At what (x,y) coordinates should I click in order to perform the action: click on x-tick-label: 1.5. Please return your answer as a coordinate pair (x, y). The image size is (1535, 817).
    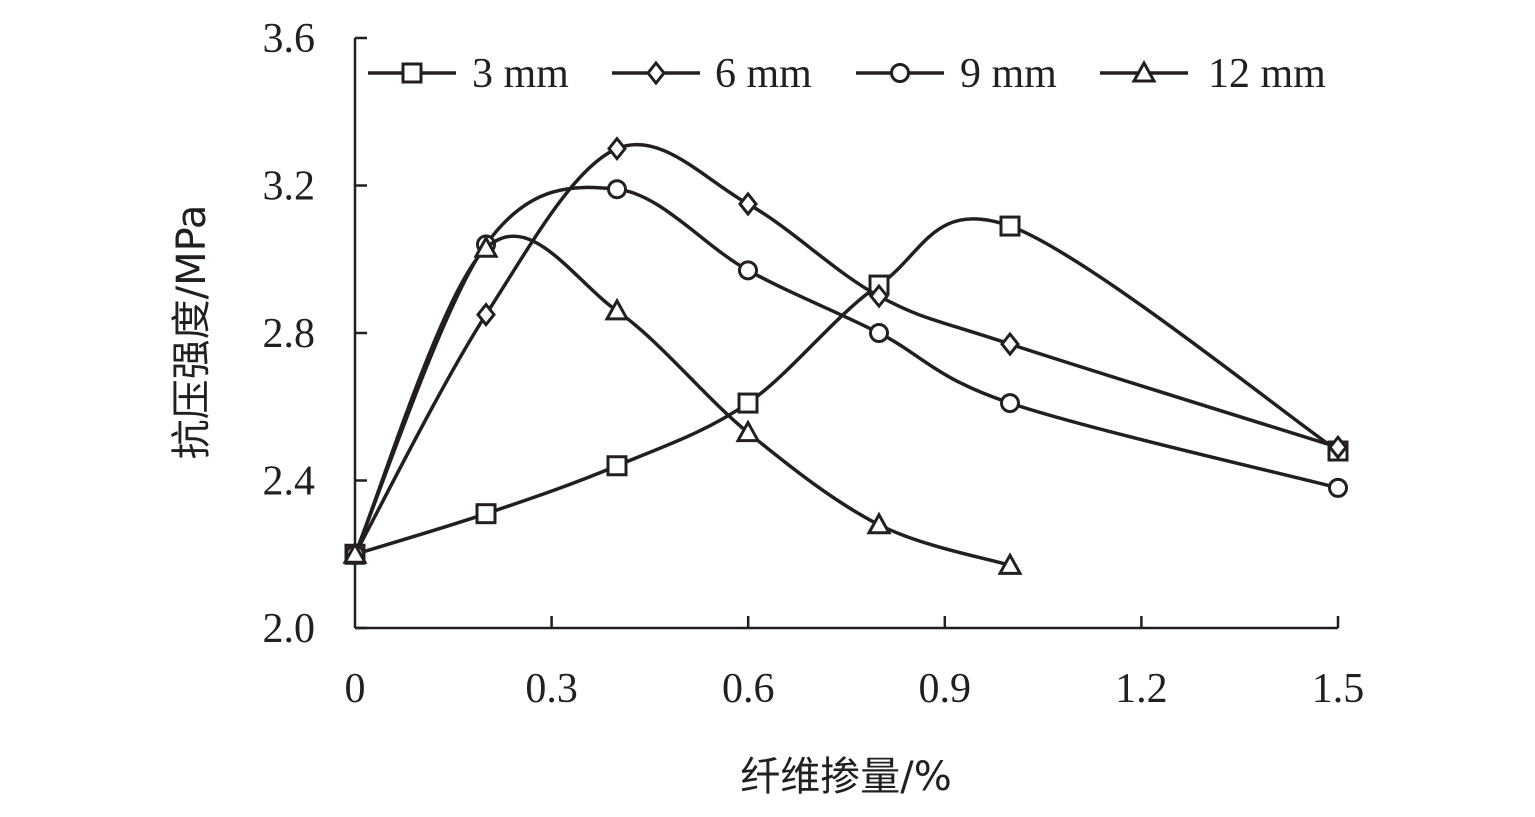
    Looking at the image, I should click on (1338, 689).